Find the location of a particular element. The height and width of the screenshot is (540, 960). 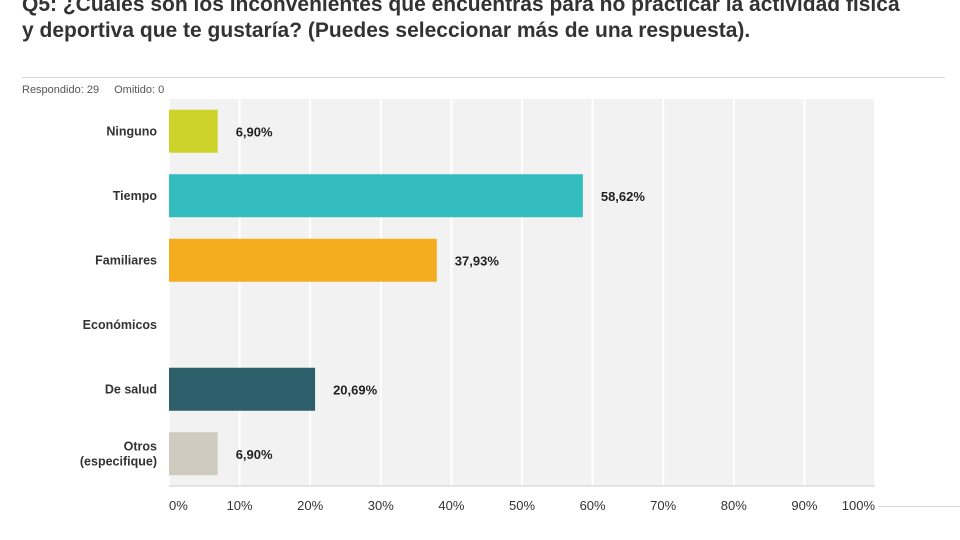

category-label: Económicos is located at coordinates (120, 325).